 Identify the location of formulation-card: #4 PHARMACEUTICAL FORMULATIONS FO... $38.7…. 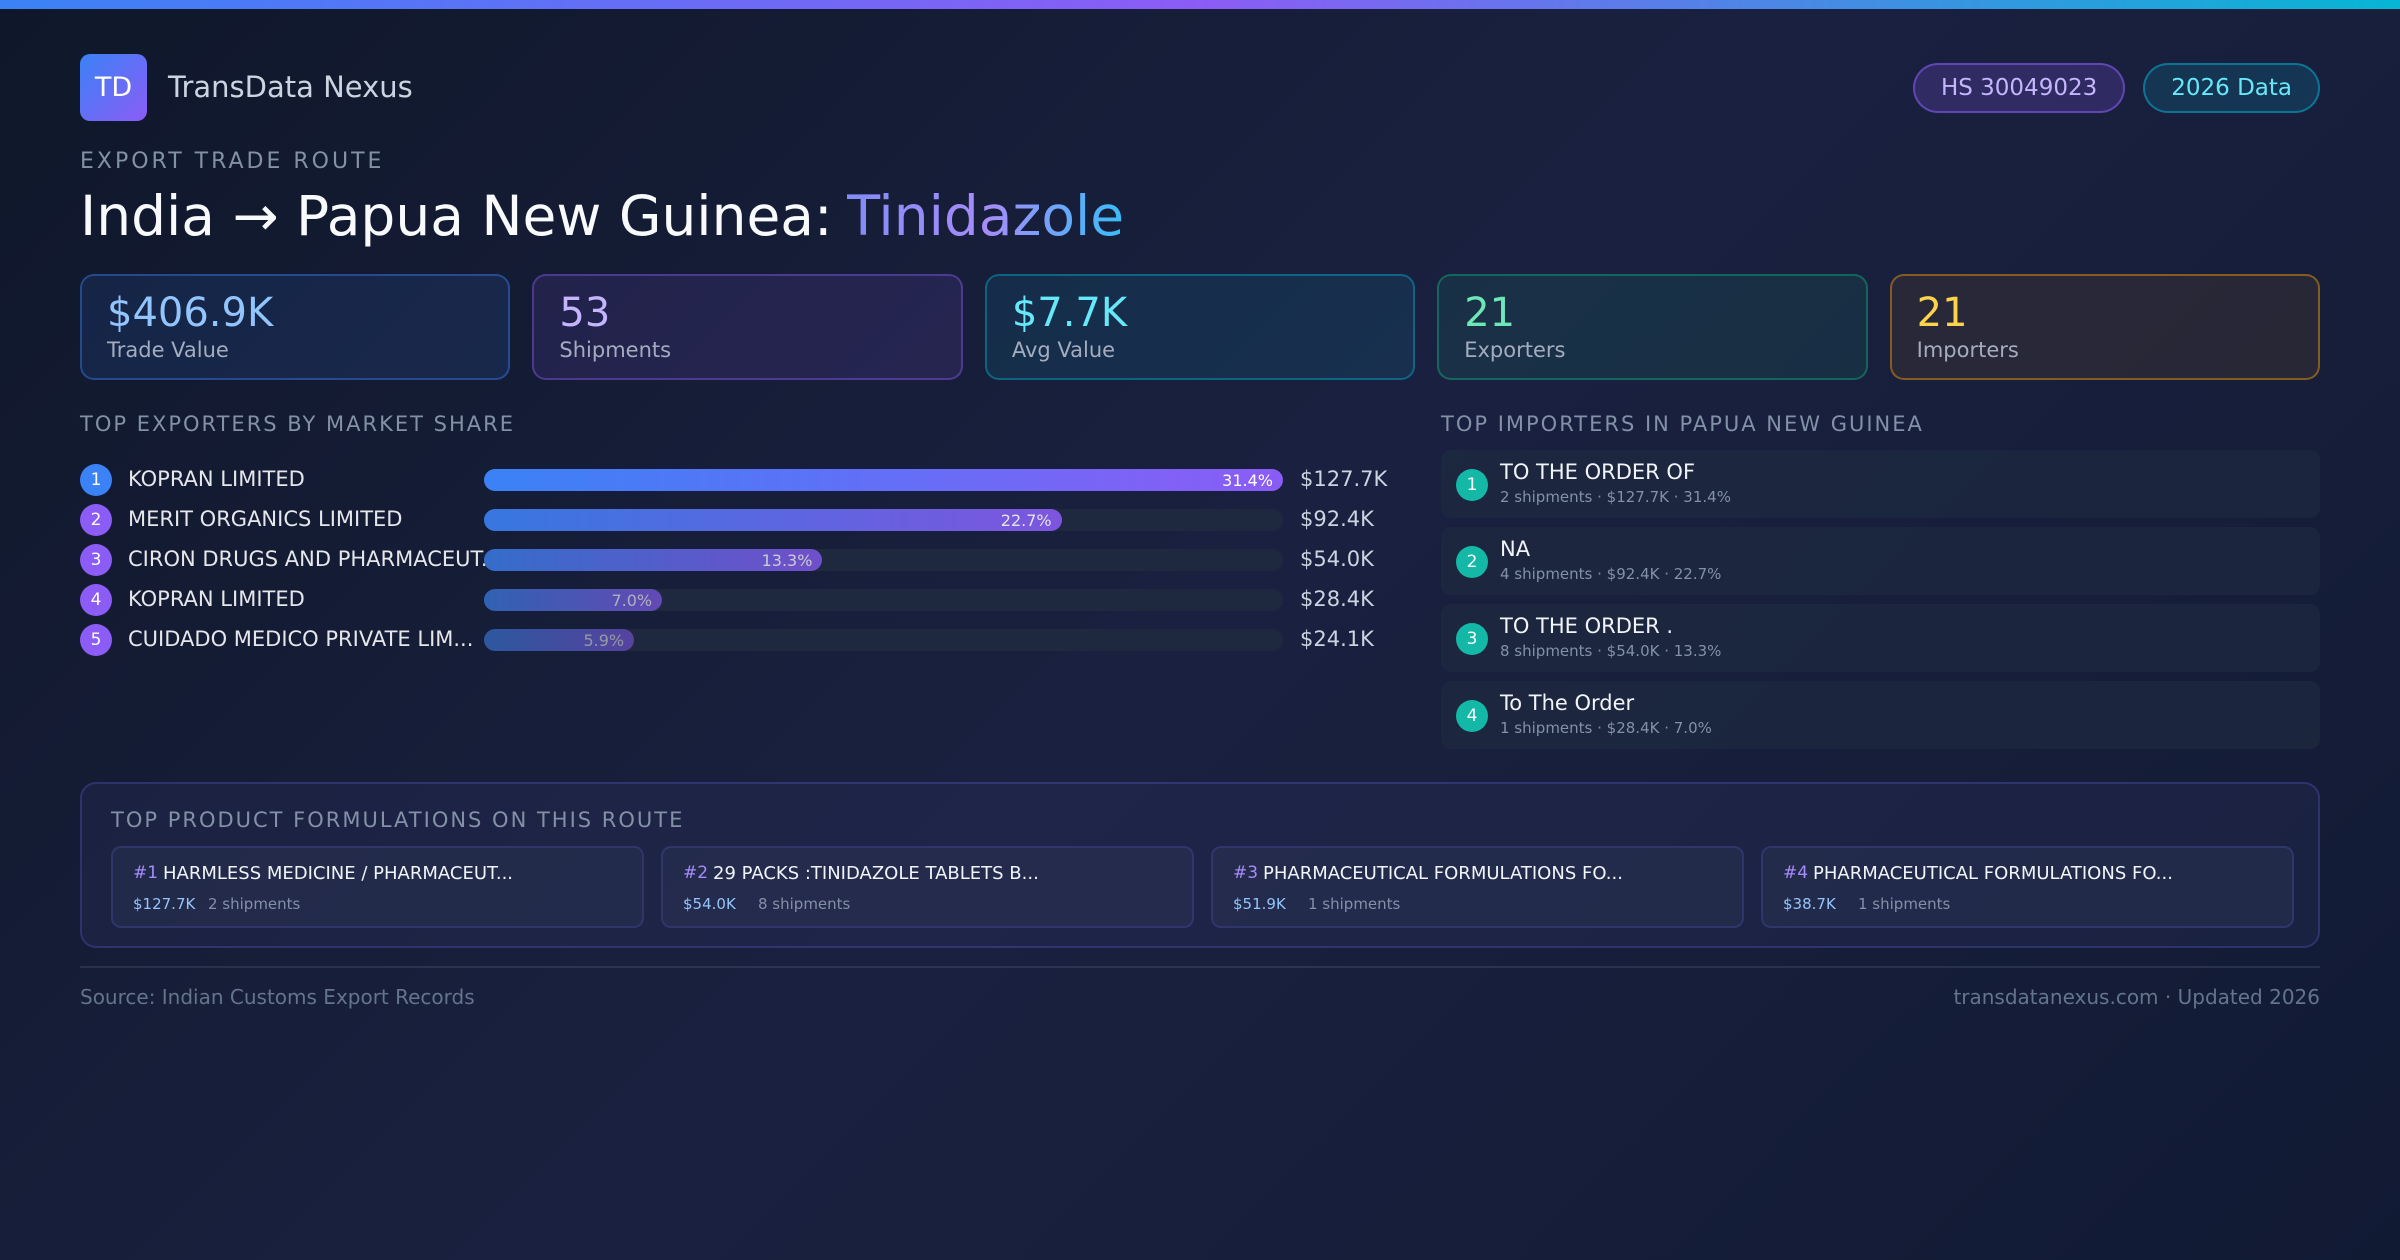
(2027, 887).